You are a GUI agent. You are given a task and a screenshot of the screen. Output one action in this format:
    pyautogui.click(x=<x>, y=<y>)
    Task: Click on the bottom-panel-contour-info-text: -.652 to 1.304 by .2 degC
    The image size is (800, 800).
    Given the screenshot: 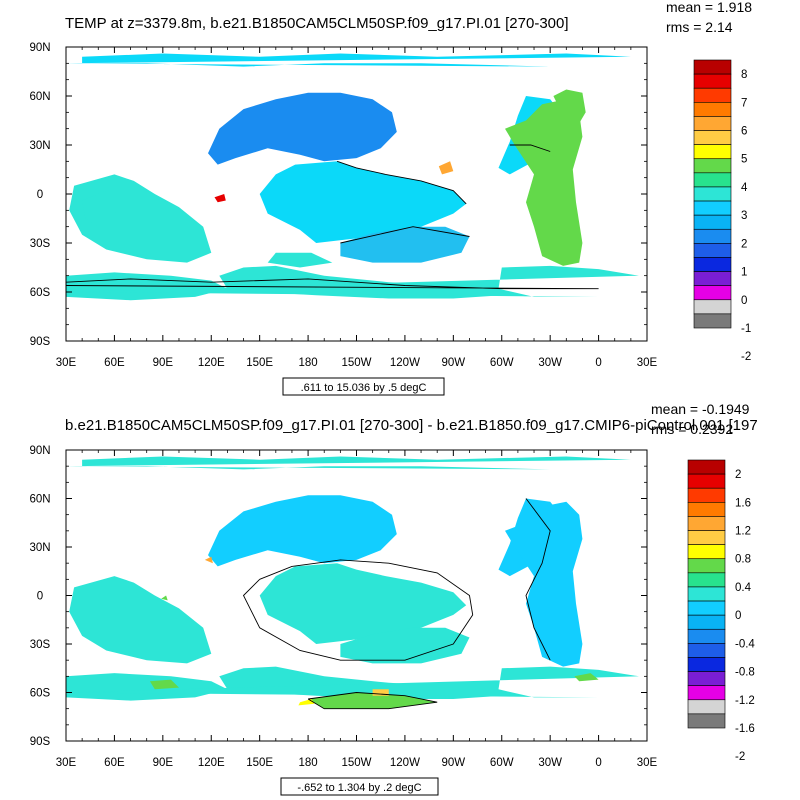 What is the action you would take?
    pyautogui.click(x=359, y=788)
    